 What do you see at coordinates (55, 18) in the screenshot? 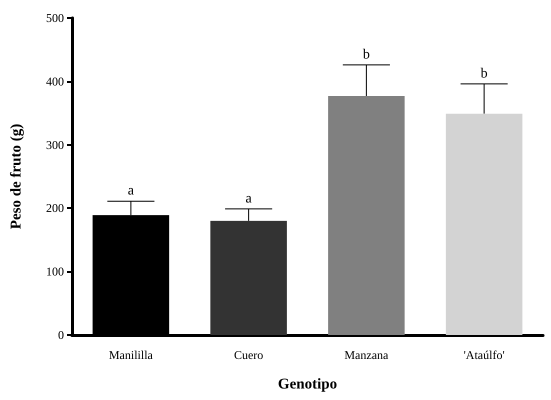
I see `y-tick-label: 500` at bounding box center [55, 18].